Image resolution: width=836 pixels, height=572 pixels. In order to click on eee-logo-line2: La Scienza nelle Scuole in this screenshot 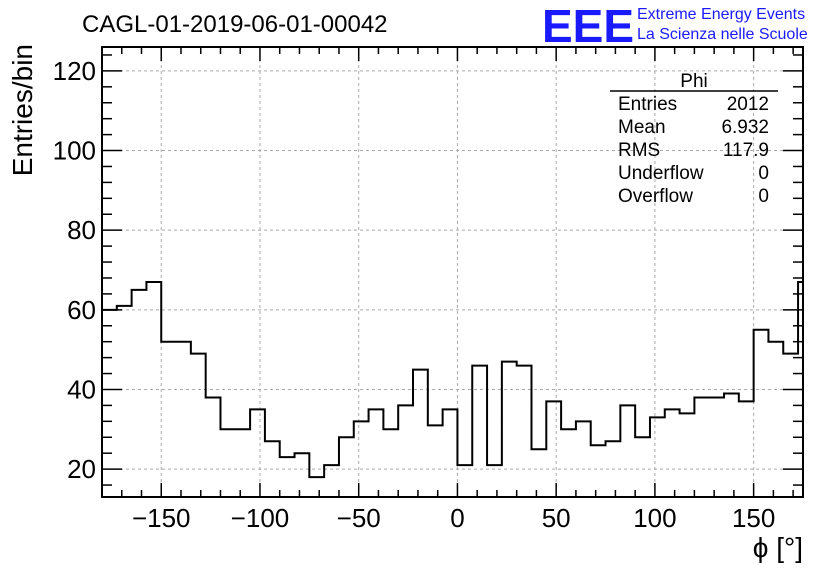, I will do `click(722, 34)`.